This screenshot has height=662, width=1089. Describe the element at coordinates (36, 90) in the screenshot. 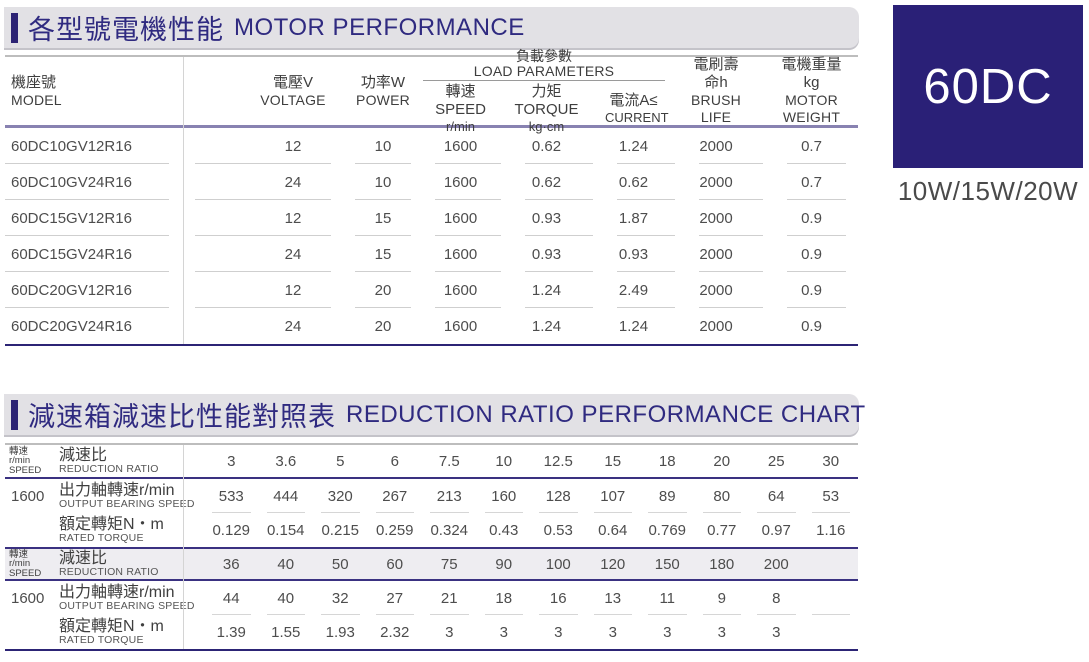

I see `header-model: 機座號 MODEL` at that location.